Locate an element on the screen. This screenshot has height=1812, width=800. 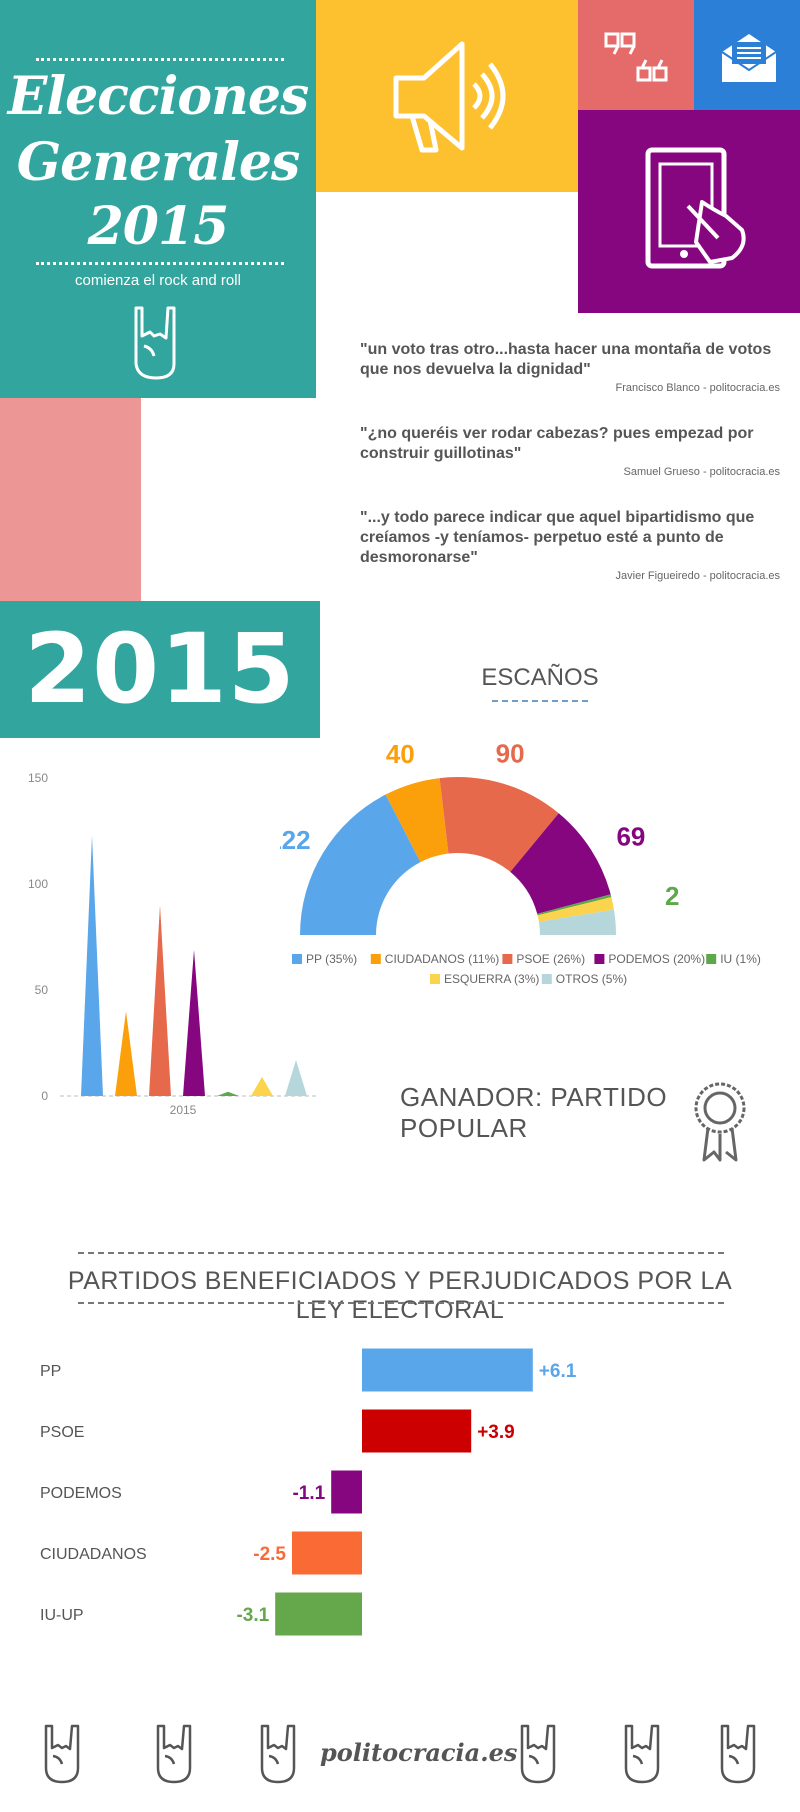
law-category-label: PP is located at coordinates (50, 1371).